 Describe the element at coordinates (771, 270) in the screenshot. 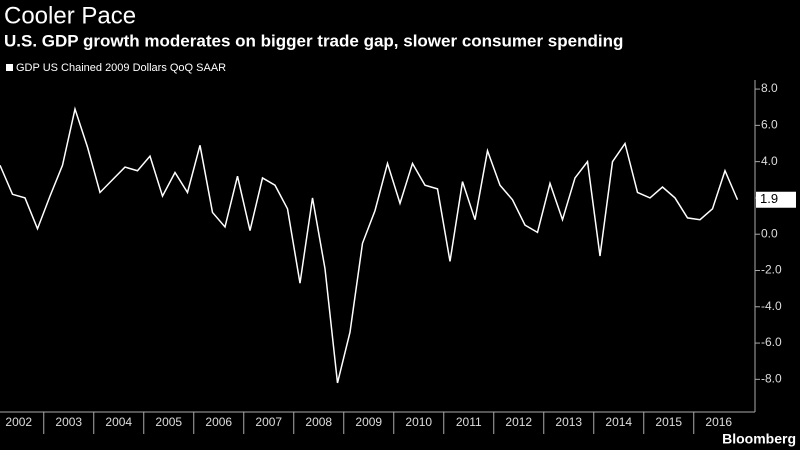

I see `y-tick-label: -2.0` at that location.